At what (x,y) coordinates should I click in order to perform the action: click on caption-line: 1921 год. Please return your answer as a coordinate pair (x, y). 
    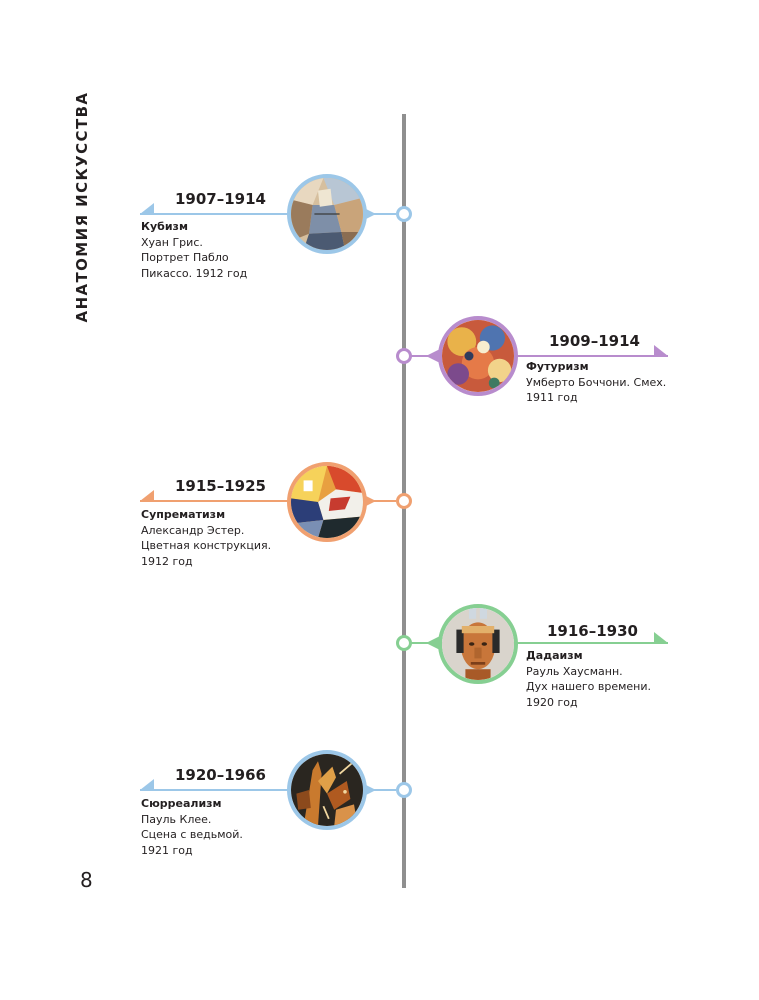
    Looking at the image, I should click on (167, 850).